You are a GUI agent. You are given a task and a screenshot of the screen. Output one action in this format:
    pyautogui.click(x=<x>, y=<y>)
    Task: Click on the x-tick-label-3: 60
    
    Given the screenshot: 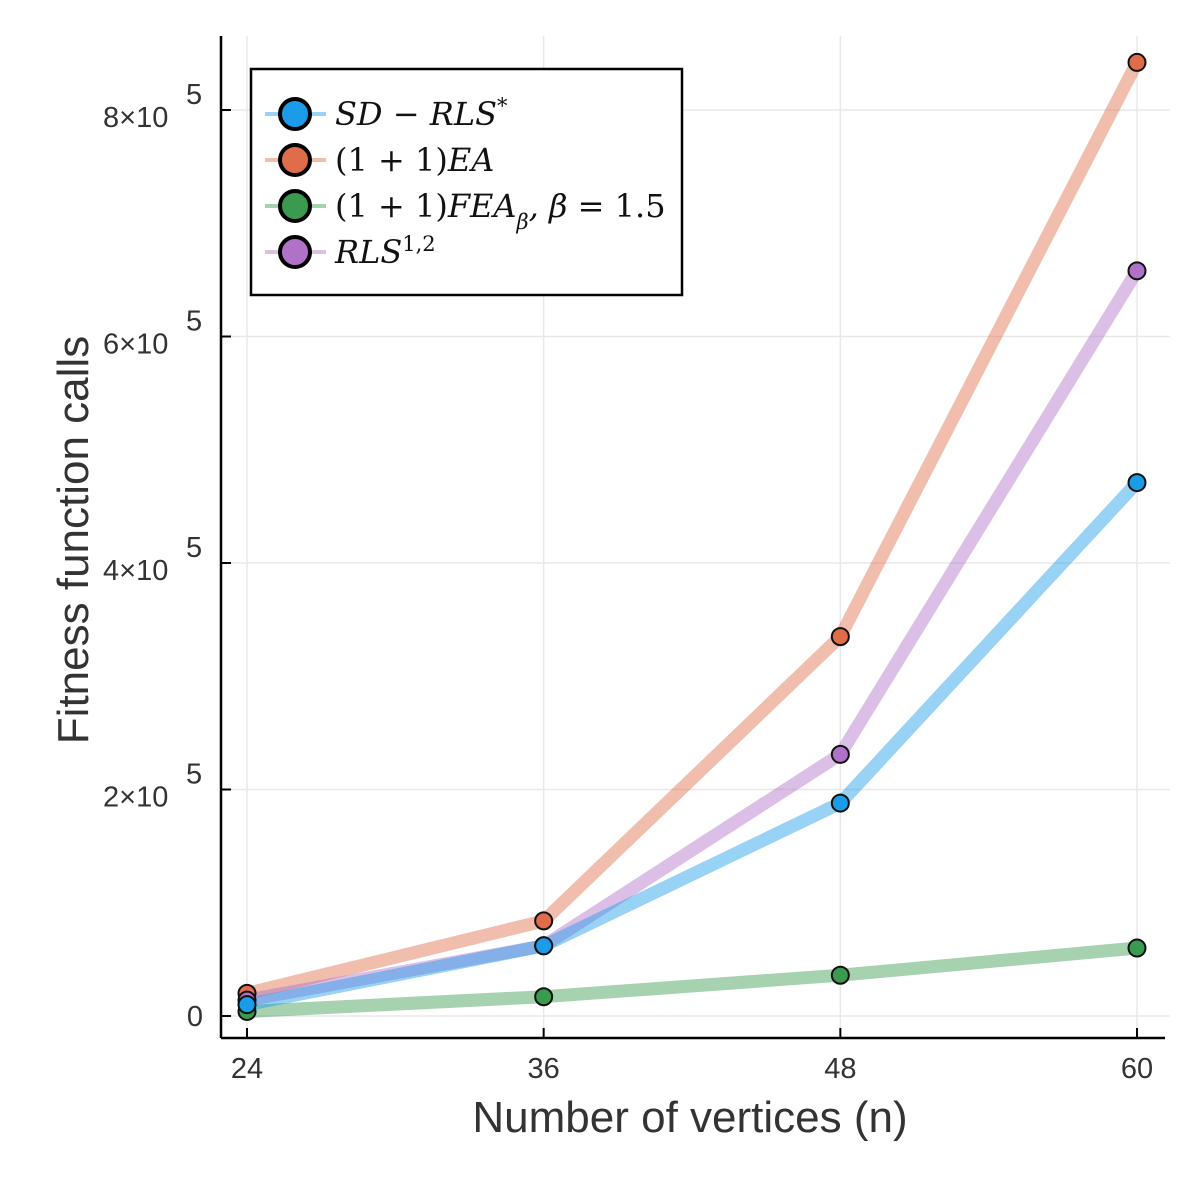 What is the action you would take?
    pyautogui.click(x=1137, y=1069)
    